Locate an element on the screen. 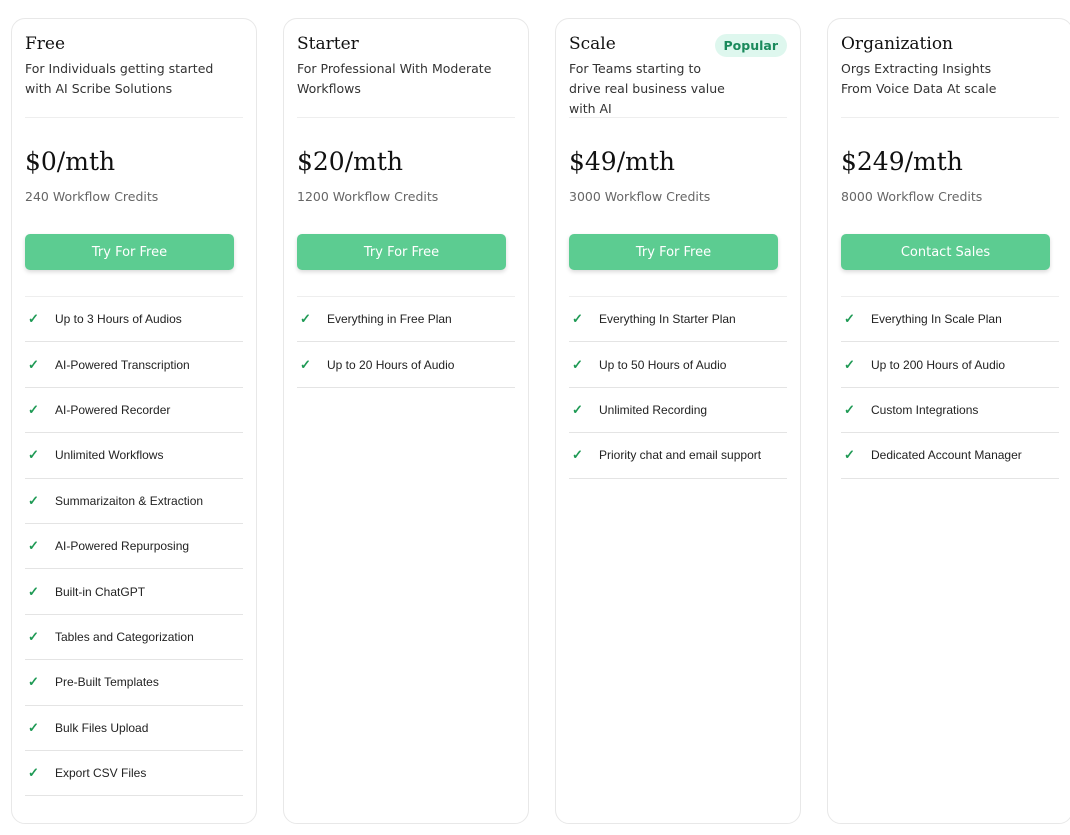 This screenshot has width=1070, height=835. feature-item: ✓ AI-Powered Recorder is located at coordinates (134, 411).